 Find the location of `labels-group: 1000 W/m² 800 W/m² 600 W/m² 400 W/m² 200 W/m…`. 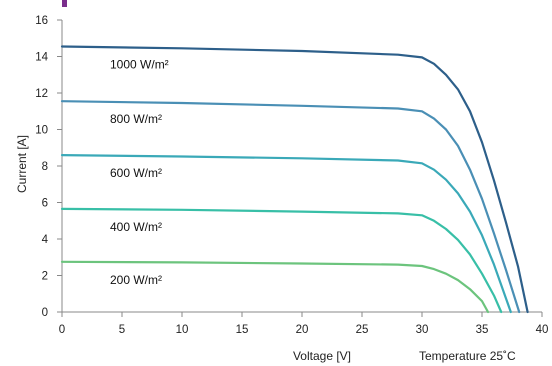

labels-group: 1000 W/m² 800 W/m² 600 W/m² 400 W/m² 200 W/m… is located at coordinates (139, 171).